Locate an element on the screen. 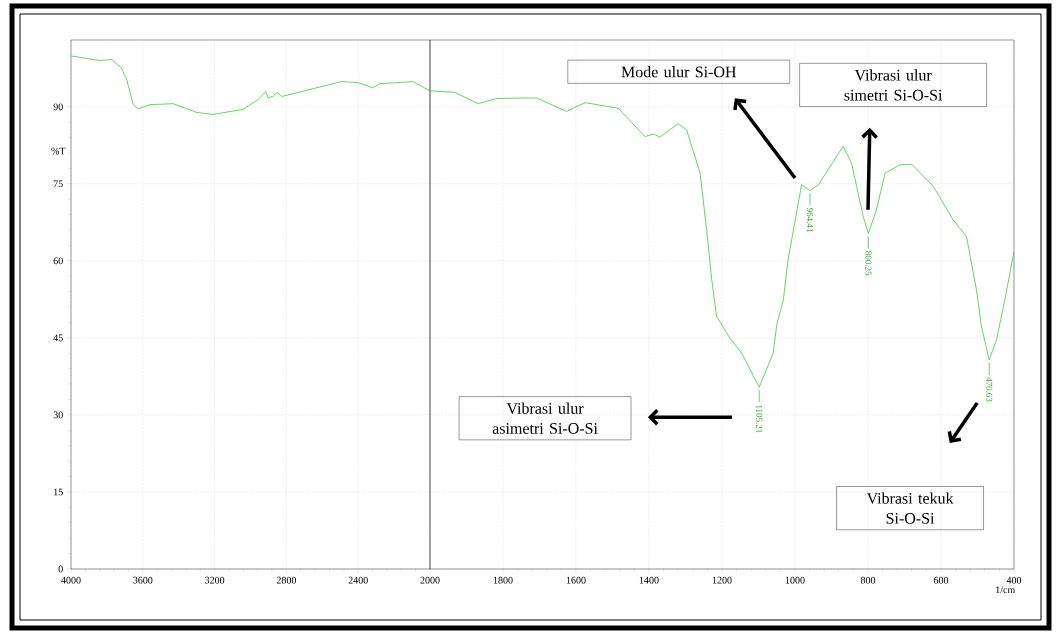 This screenshot has width=1057, height=636. y-tick-label: 30 is located at coordinates (58, 415).